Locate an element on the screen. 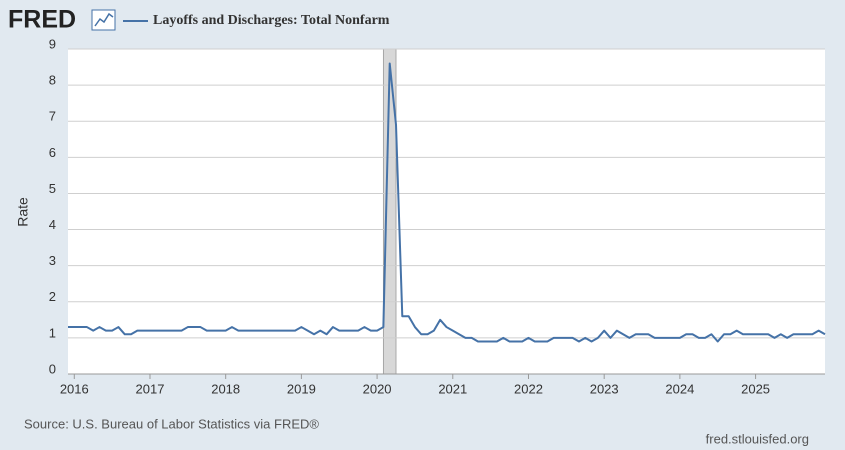 Image resolution: width=845 pixels, height=450 pixels. y-tick-label: 7 is located at coordinates (52, 116).